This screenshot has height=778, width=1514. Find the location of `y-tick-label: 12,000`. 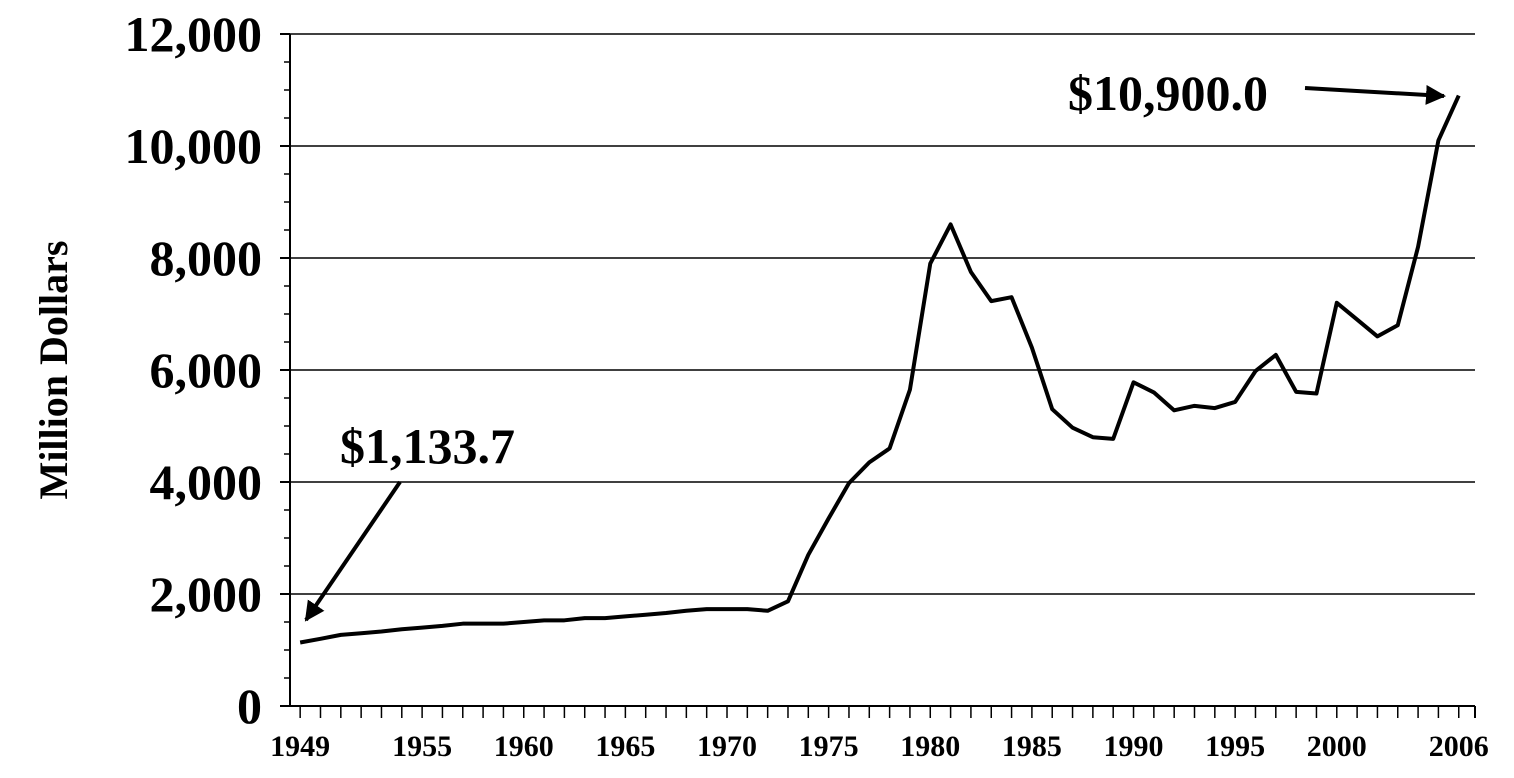

y-tick-label: 12,000 is located at coordinates (194, 34).